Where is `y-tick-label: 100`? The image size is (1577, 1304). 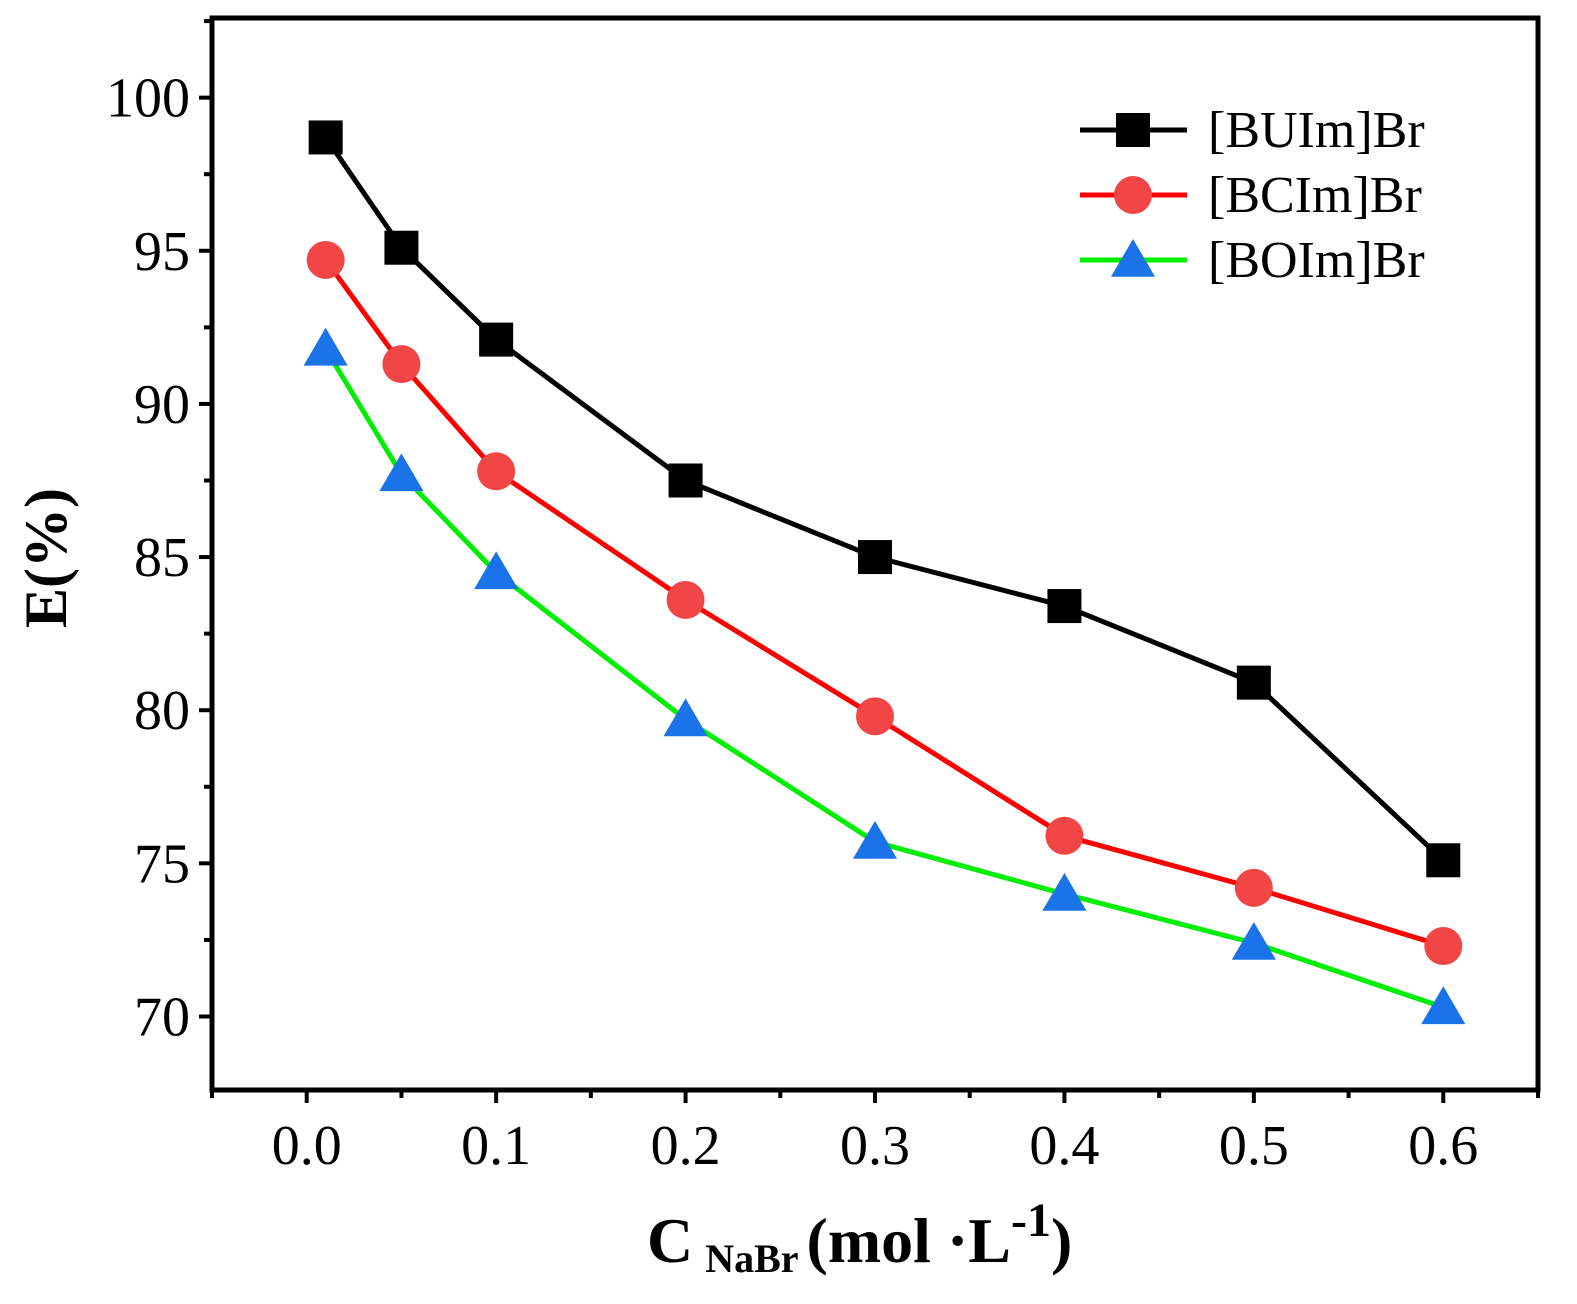
y-tick-label: 100 is located at coordinates (148, 99).